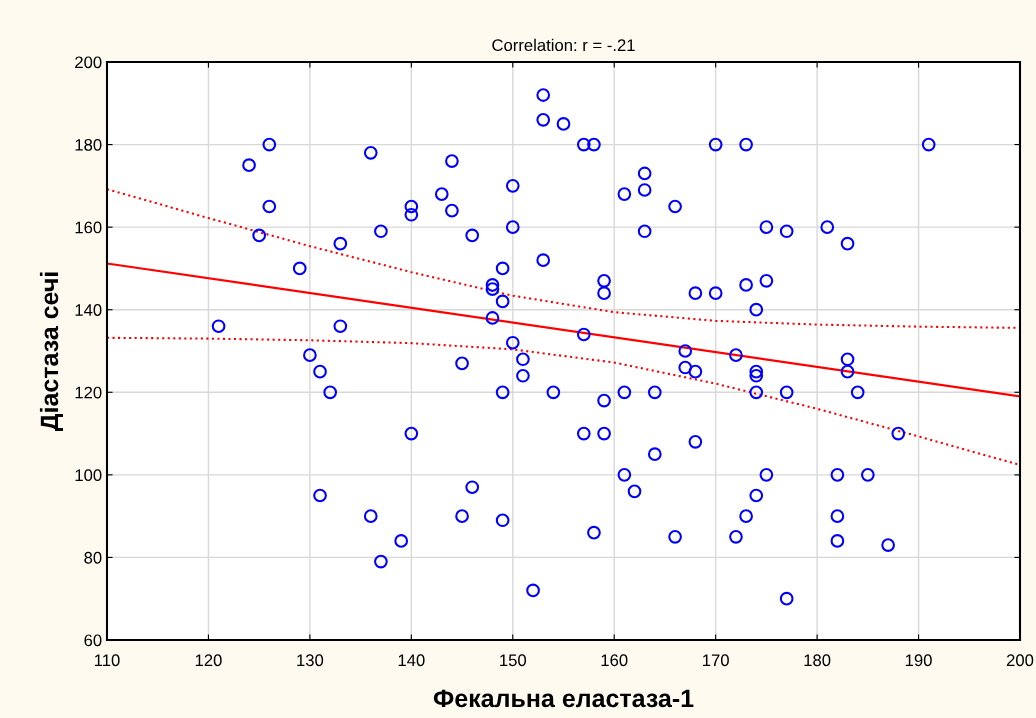 This screenshot has height=718, width=1036. Describe the element at coordinates (88, 227) in the screenshot. I see `y-tick-label: 160` at that location.